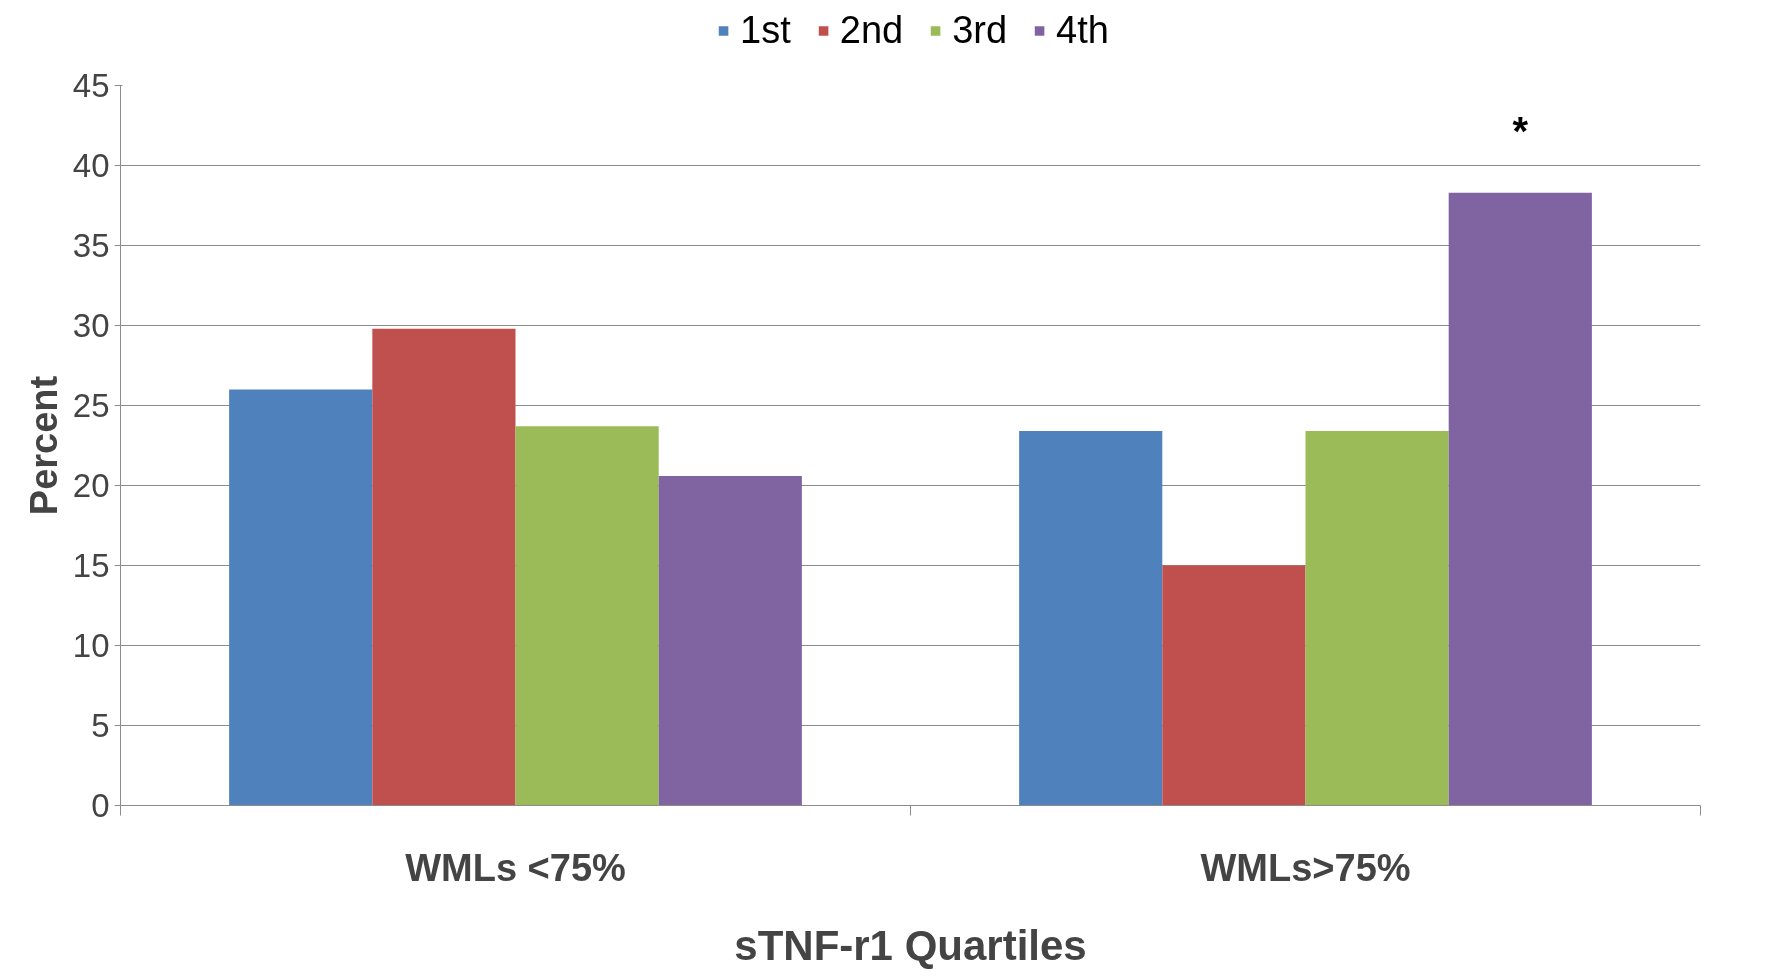 The height and width of the screenshot is (980, 1768). What do you see at coordinates (91, 645) in the screenshot?
I see `y-tick-label: 10` at bounding box center [91, 645].